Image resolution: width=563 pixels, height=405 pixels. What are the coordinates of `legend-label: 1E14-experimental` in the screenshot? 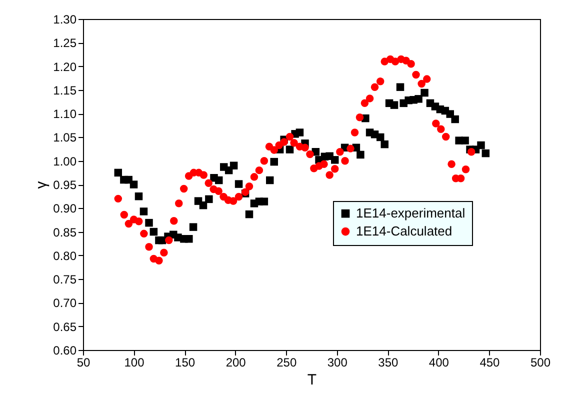 It's located at (411, 213).